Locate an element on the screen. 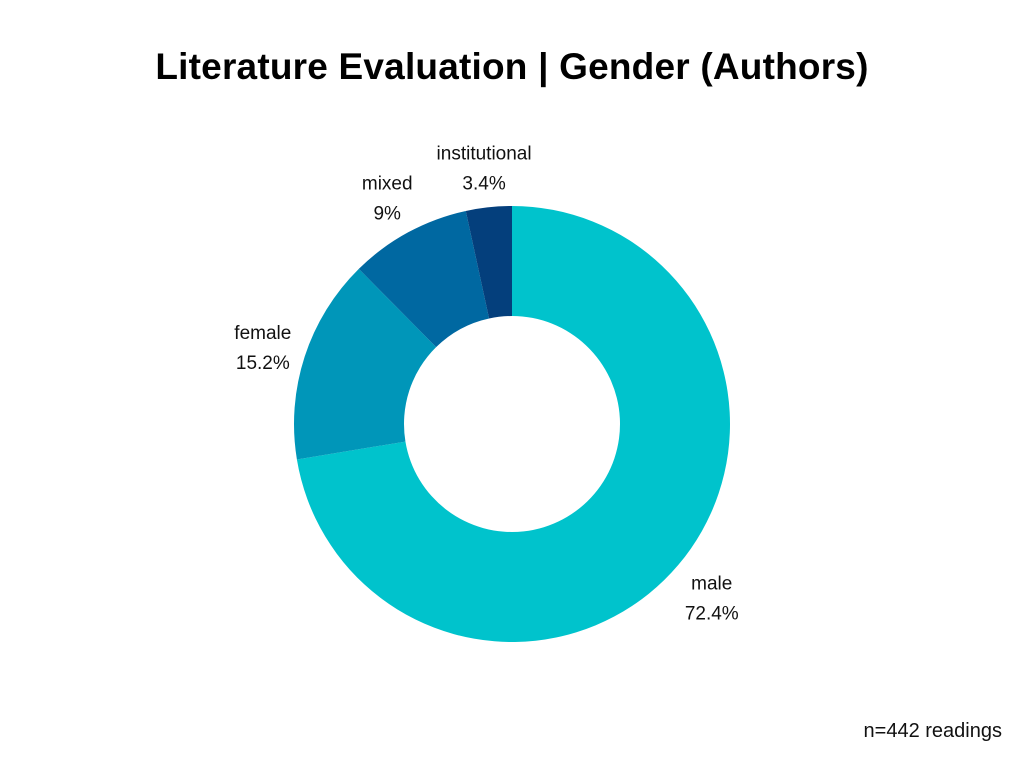 The image size is (1024, 768). chart-title: Literature Evaluation | Gender (Authors) is located at coordinates (512, 66).